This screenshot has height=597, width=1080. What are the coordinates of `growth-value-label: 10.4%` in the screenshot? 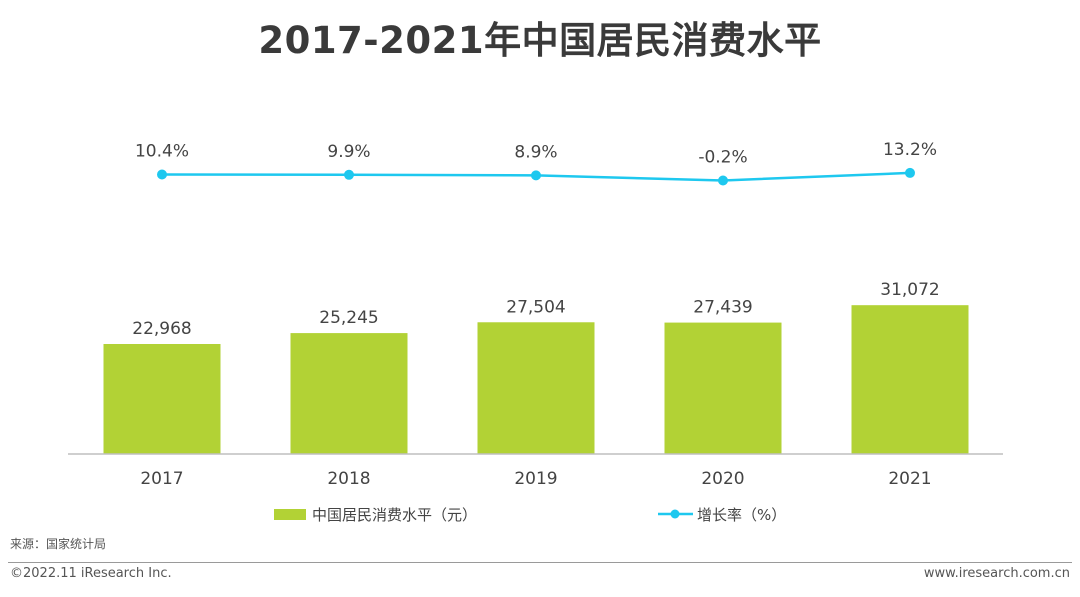 It's located at (162, 152).